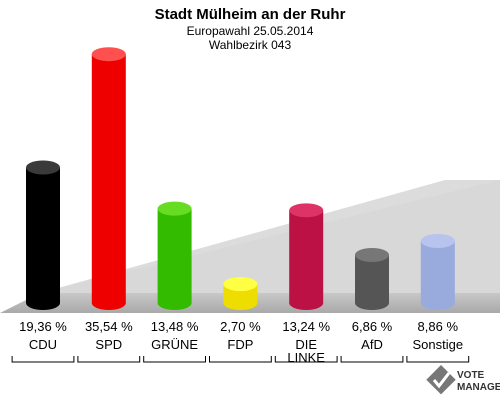 This screenshot has height=400, width=500. What do you see at coordinates (250, 31) in the screenshot?
I see `chart-subtitle-1: Europawahl 25.05.2014` at bounding box center [250, 31].